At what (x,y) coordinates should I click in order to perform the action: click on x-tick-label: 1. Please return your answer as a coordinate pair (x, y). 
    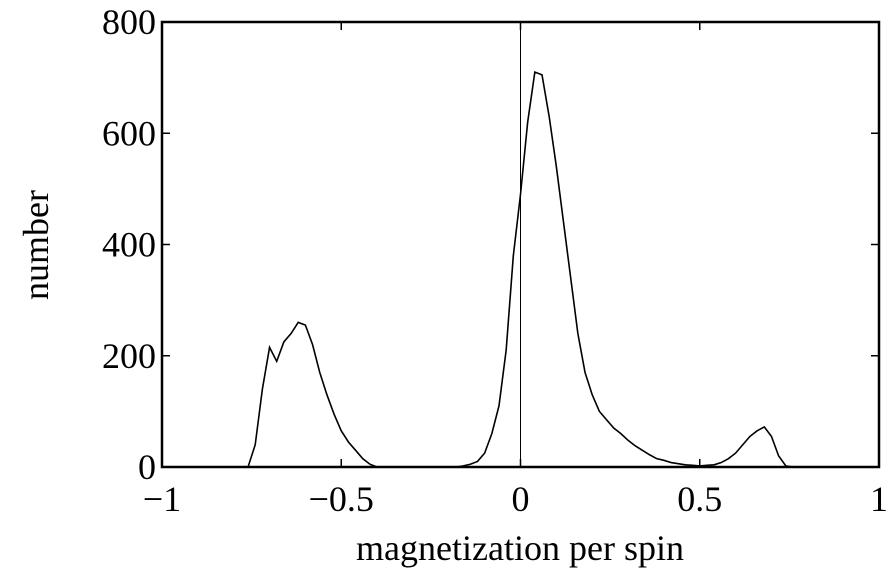
    Looking at the image, I should click on (879, 499).